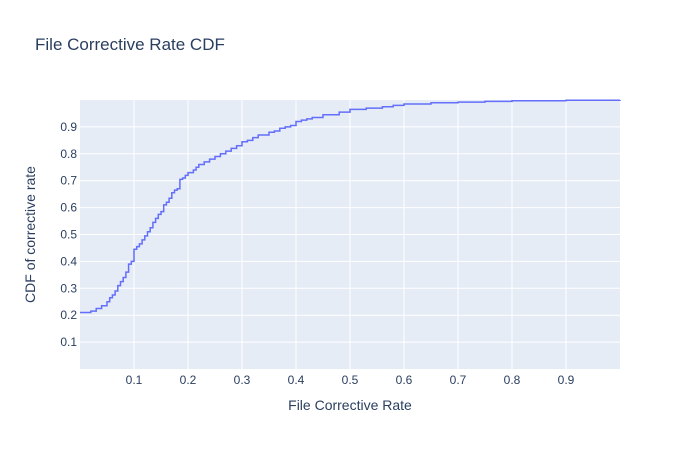 Image resolution: width=700 pixels, height=450 pixels. Describe the element at coordinates (188, 380) in the screenshot. I see `x-tick-label: 0.2` at that location.